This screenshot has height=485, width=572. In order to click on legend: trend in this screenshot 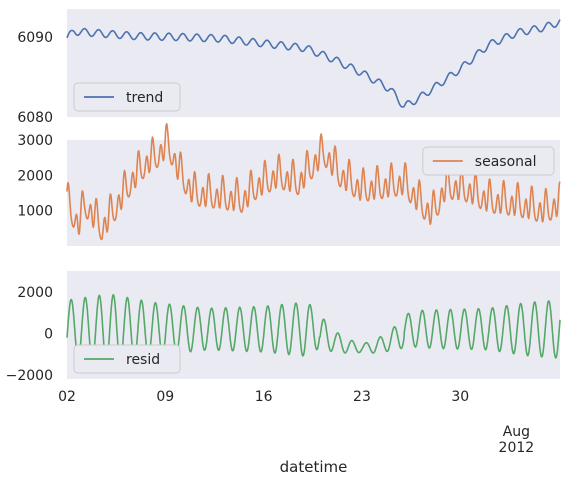, I will do `click(127, 97)`.